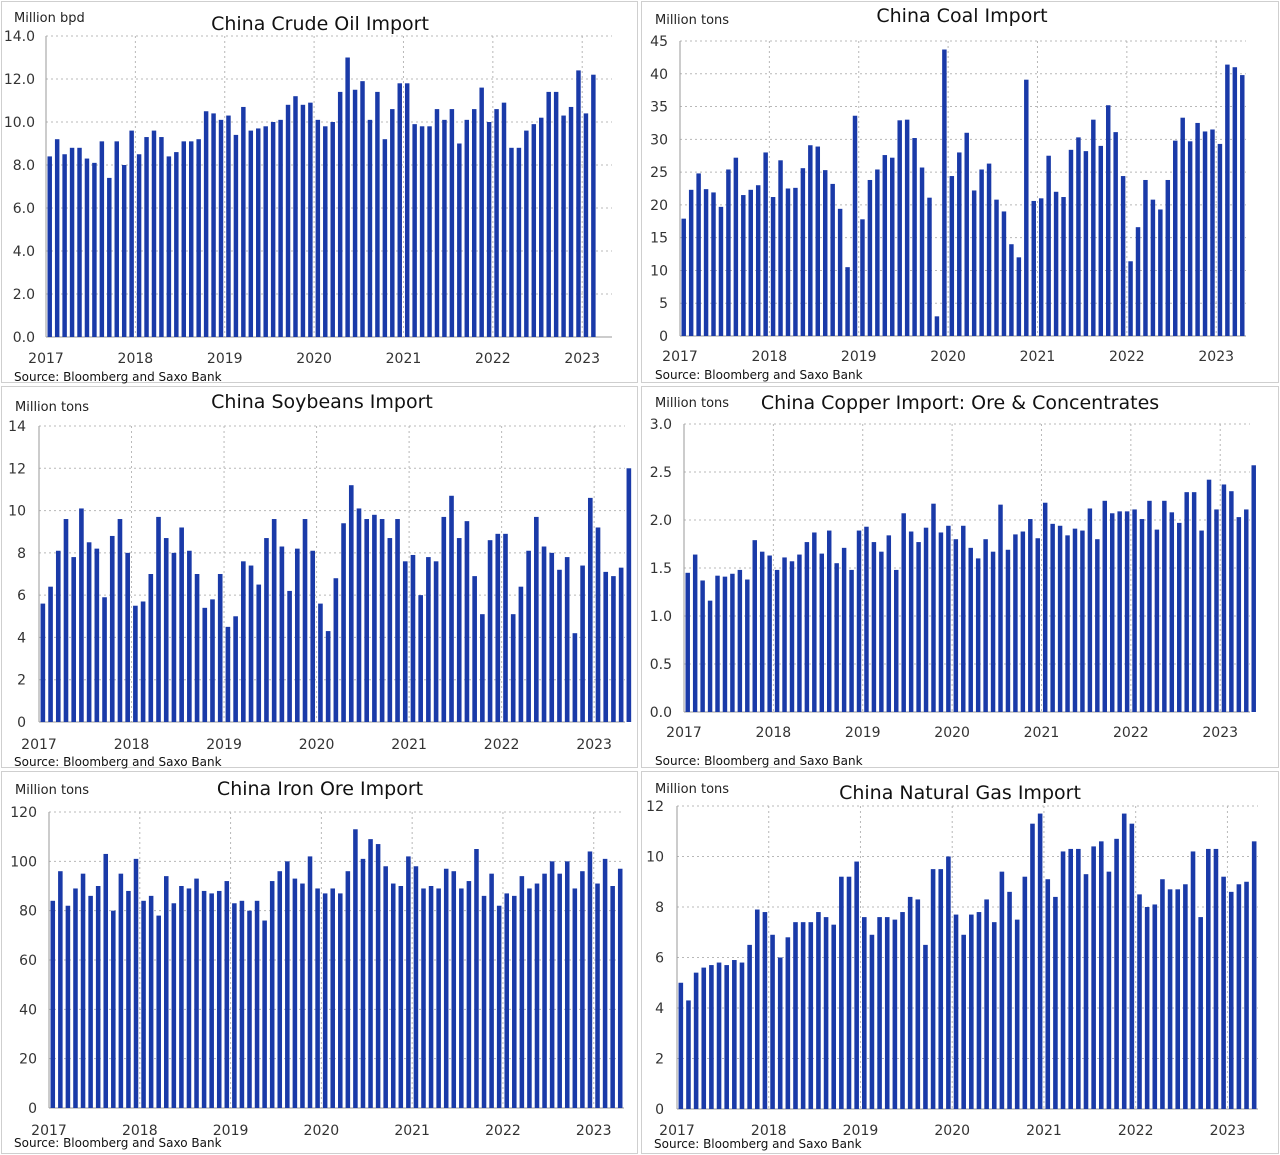 This screenshot has width=1280, height=1155. What do you see at coordinates (28, 912) in the screenshot?
I see `y-tick-label: 80` at bounding box center [28, 912].